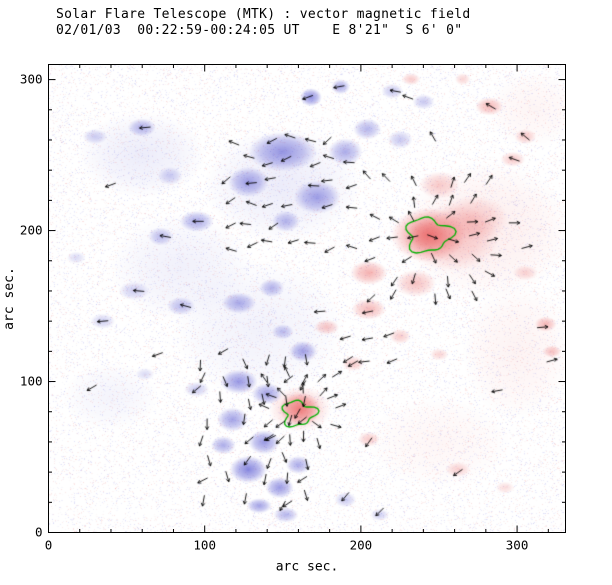 The image size is (612, 585). I want to click on x-tick-label: 100, so click(204, 545).